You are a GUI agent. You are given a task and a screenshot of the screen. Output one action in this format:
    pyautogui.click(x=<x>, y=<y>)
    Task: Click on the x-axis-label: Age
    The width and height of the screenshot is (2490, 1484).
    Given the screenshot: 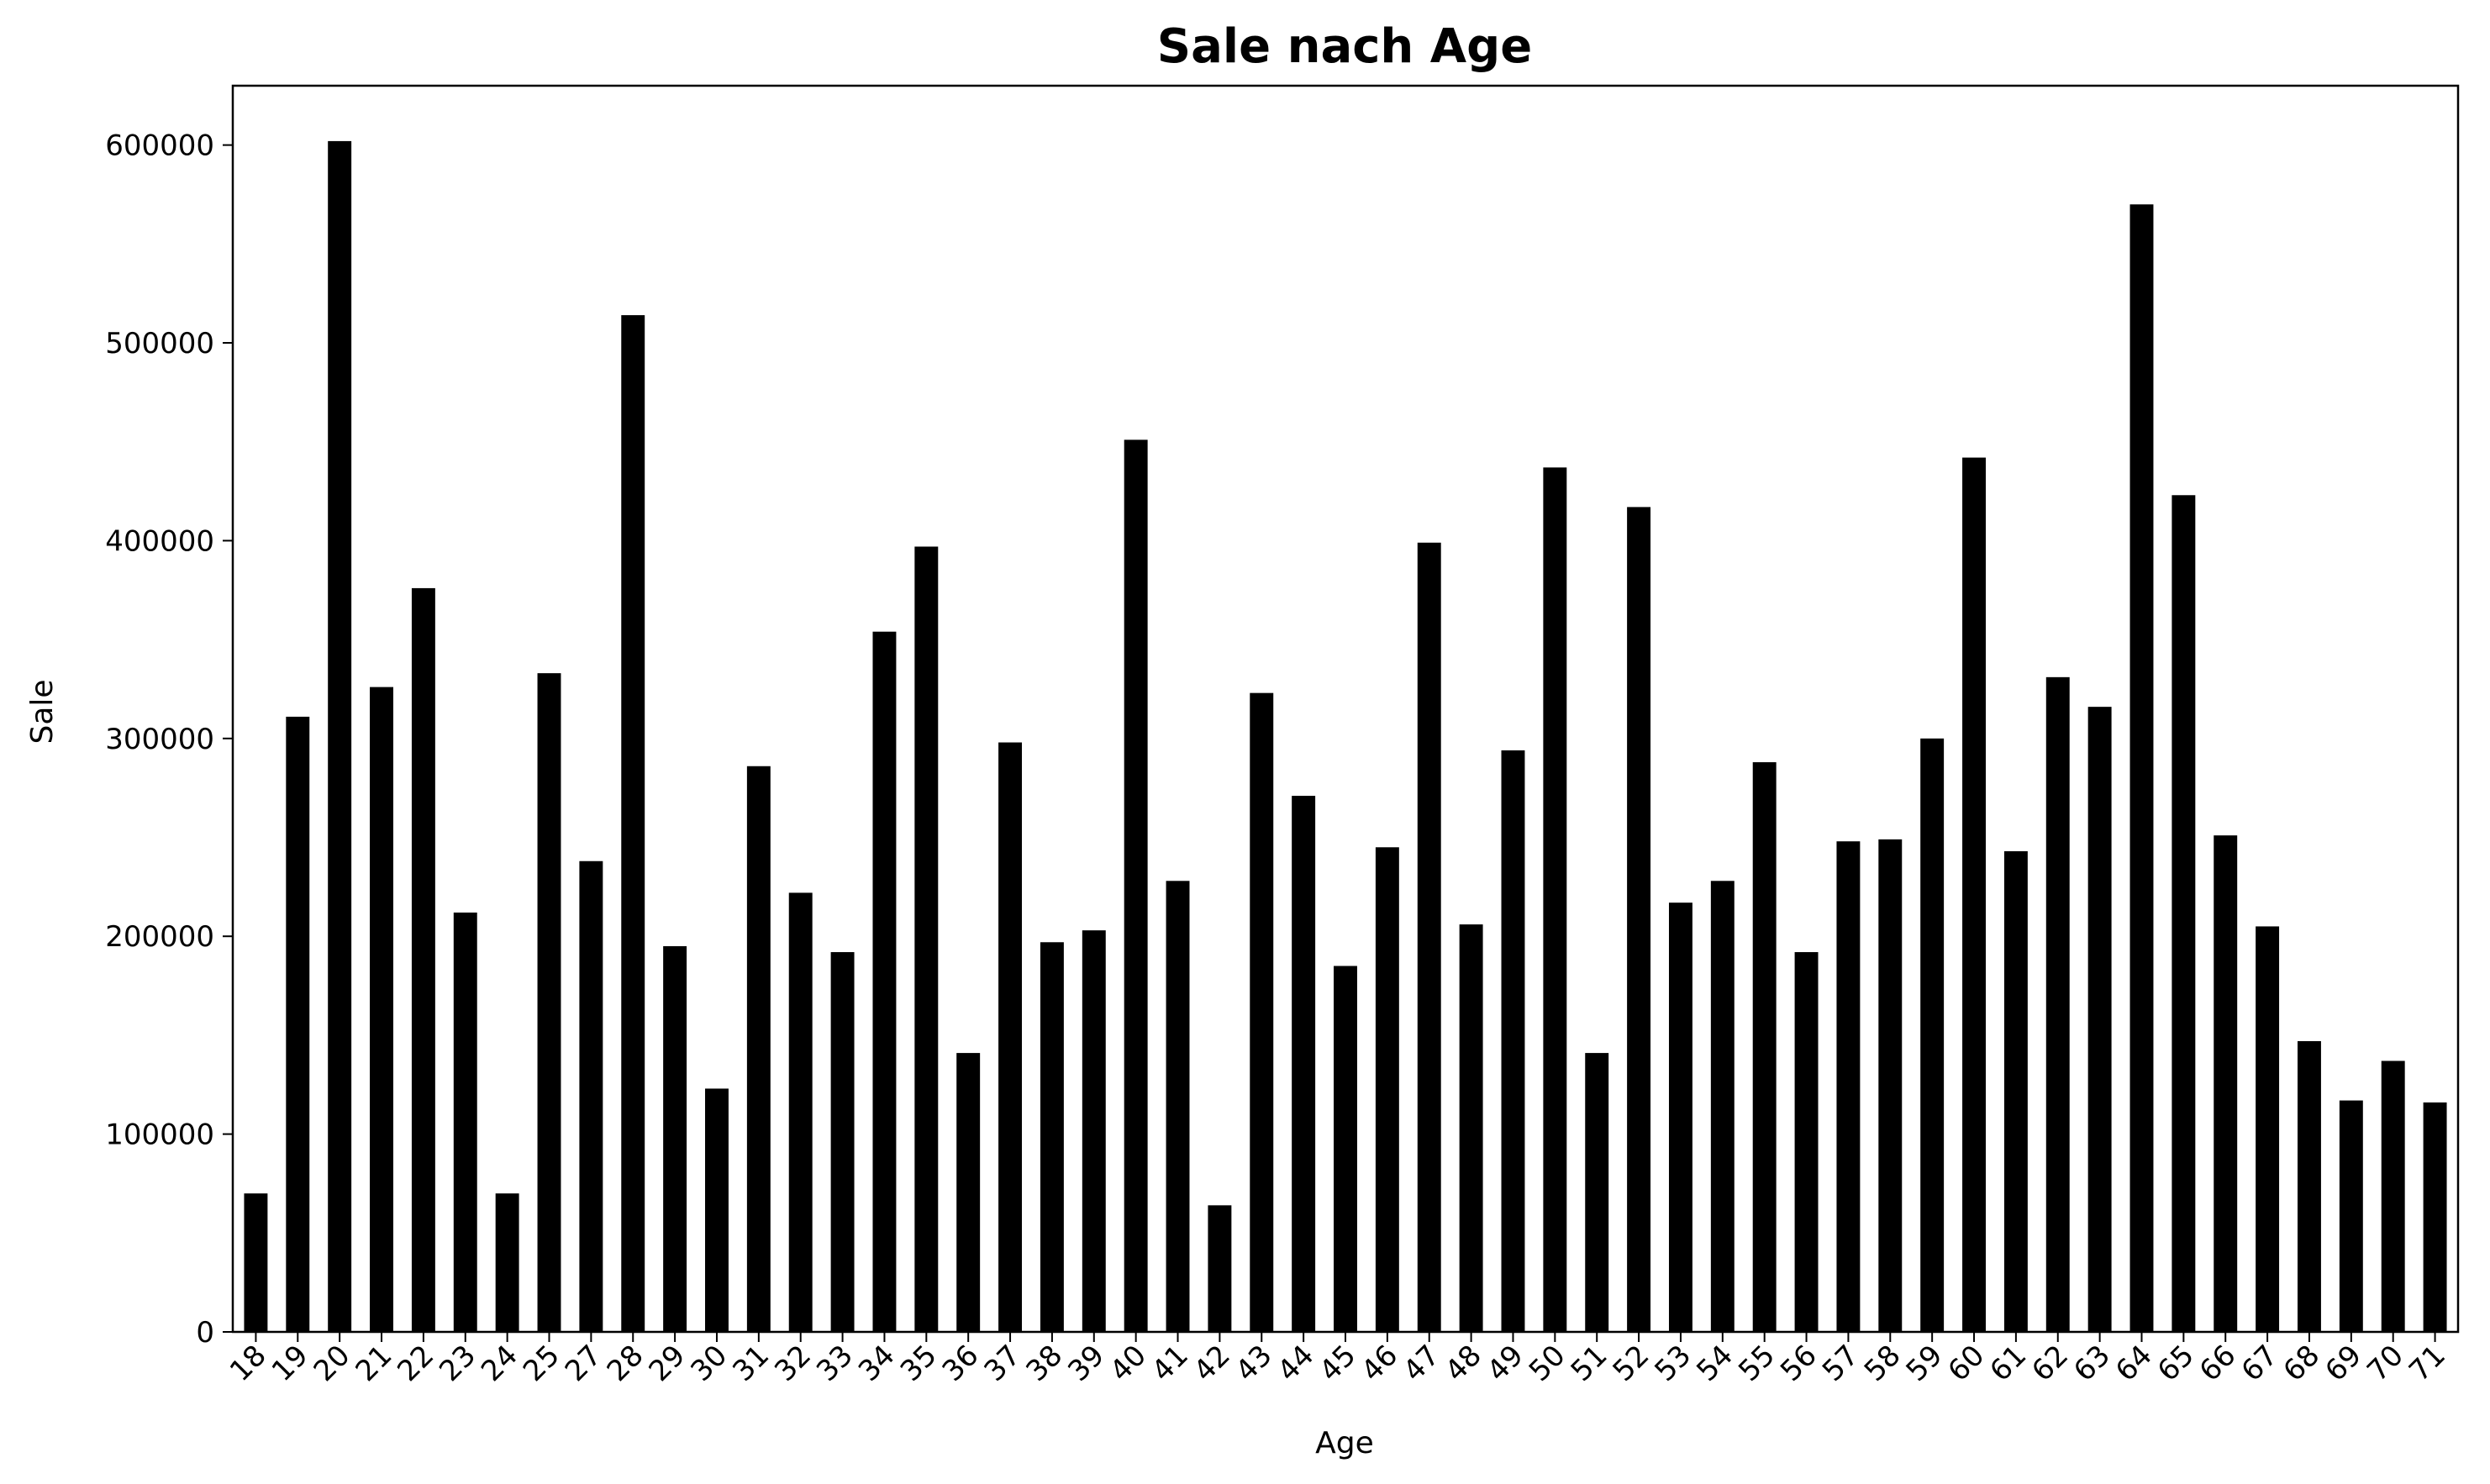 What is the action you would take?
    pyautogui.click(x=1344, y=1443)
    